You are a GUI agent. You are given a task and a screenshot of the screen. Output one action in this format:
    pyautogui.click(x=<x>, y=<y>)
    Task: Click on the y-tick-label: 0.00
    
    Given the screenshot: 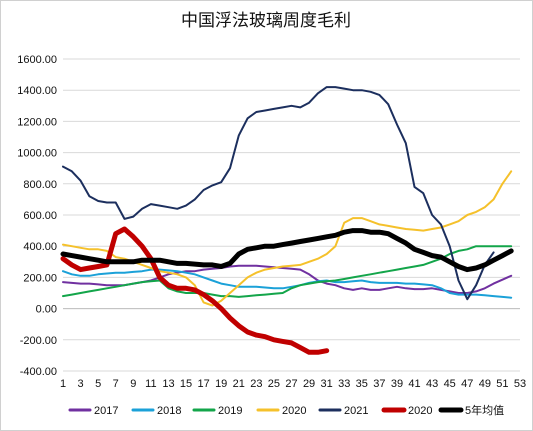 What is the action you would take?
    pyautogui.click(x=46, y=310)
    